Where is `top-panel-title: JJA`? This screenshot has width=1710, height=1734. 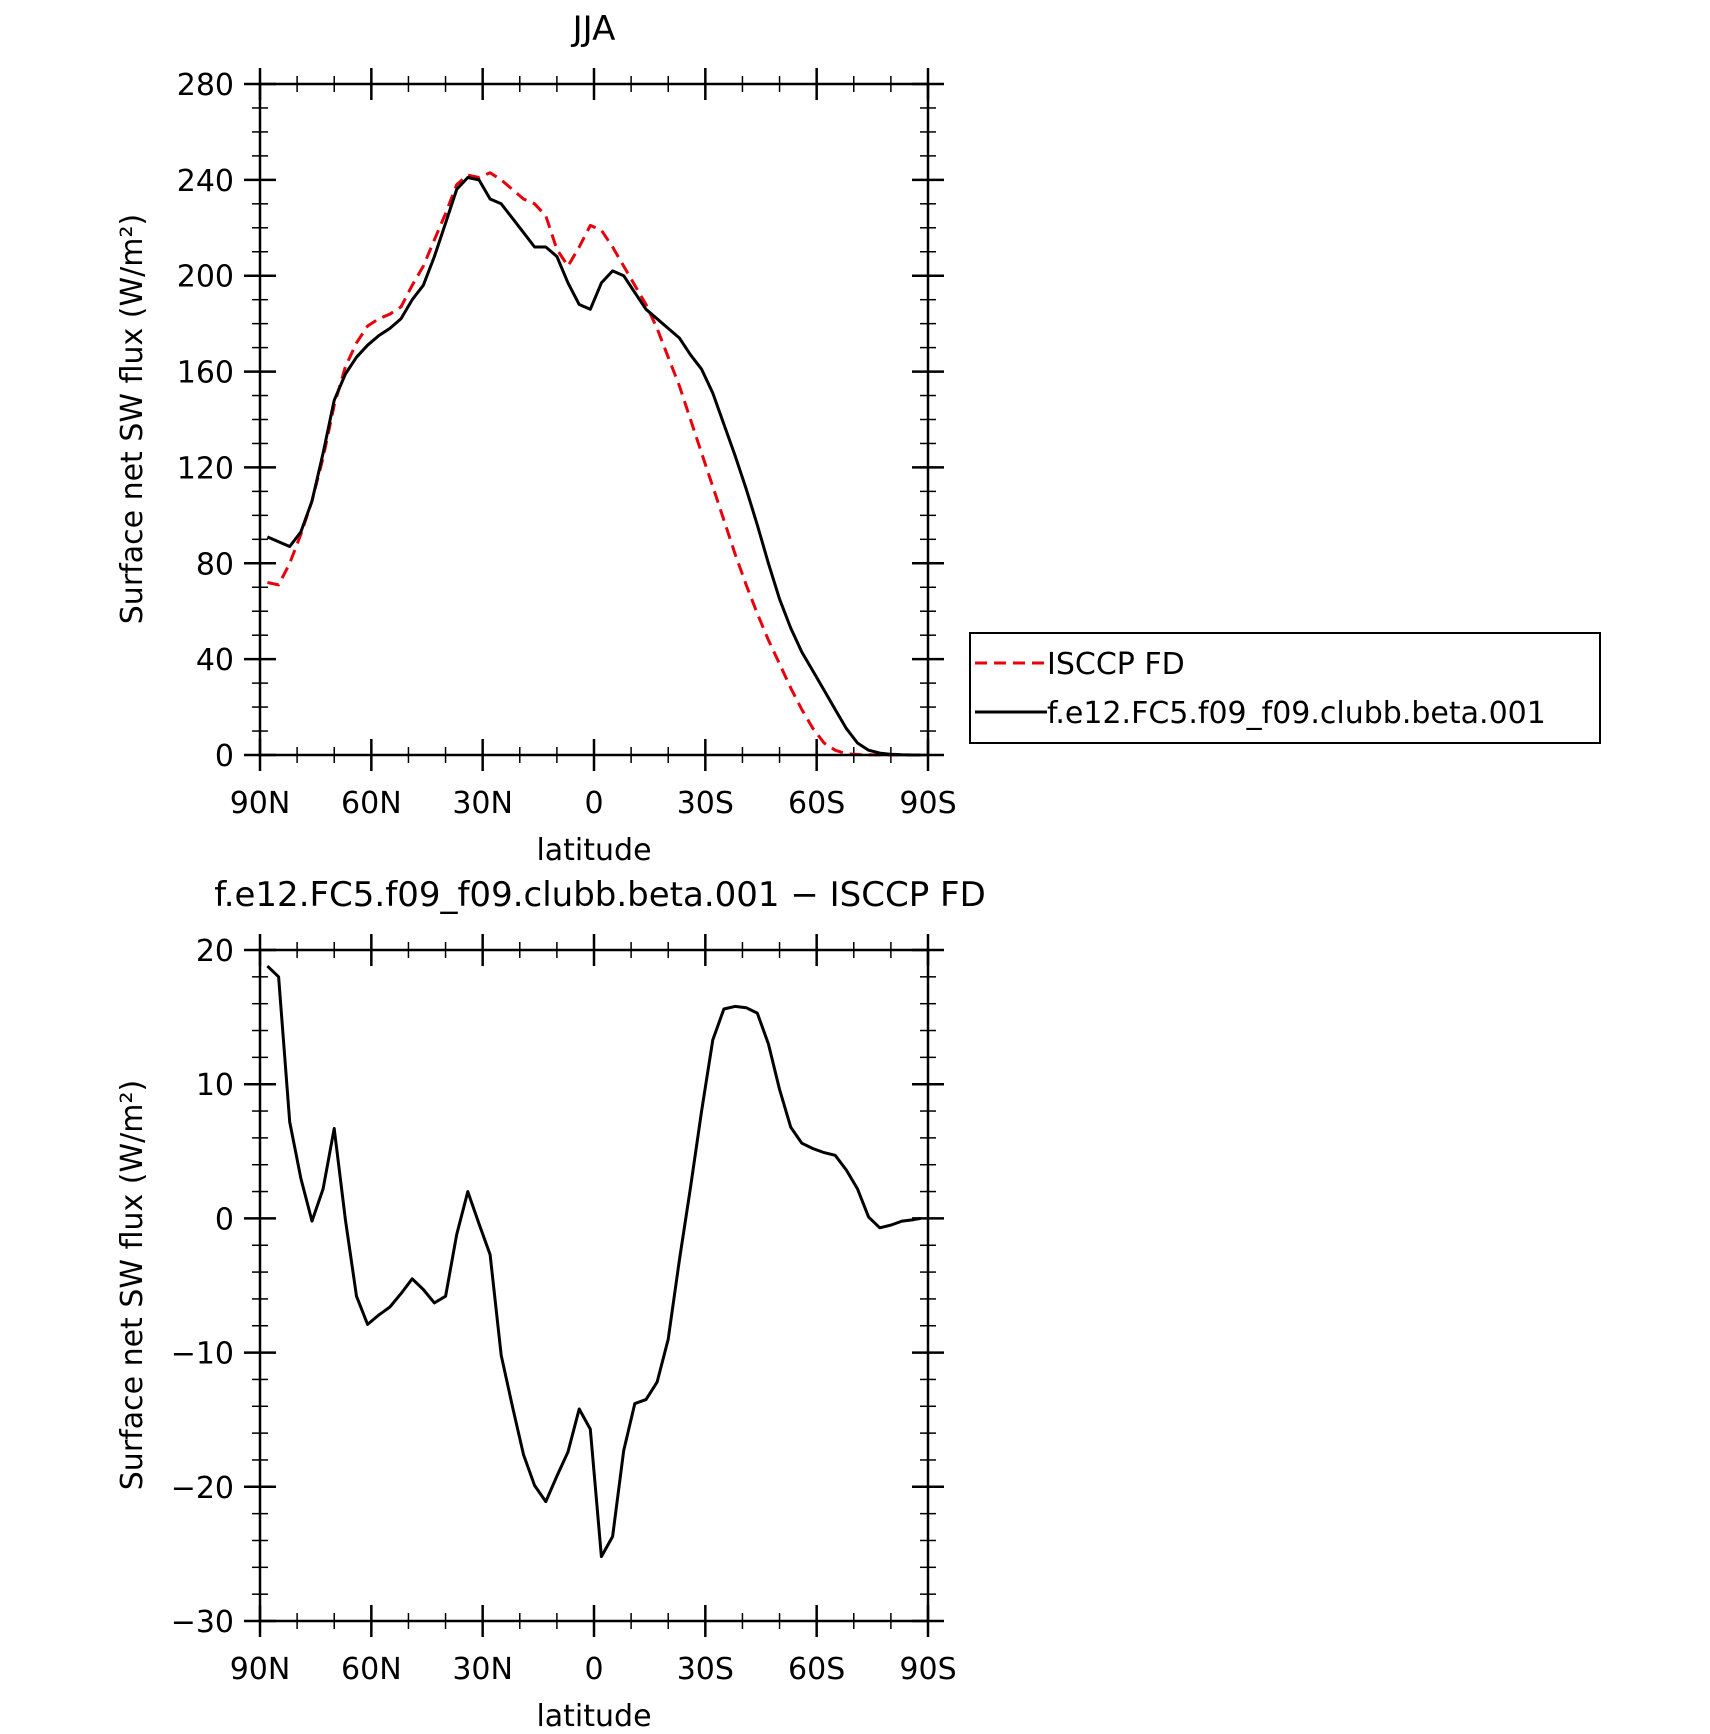
top-panel-title: JJA is located at coordinates (593, 29).